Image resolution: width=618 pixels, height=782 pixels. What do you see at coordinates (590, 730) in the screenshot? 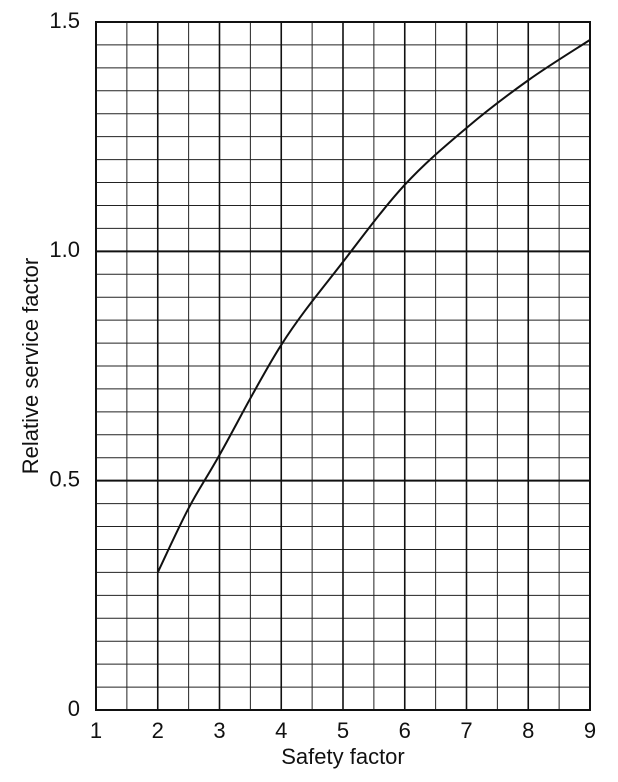
I see `x-tick-label: 9` at bounding box center [590, 730].